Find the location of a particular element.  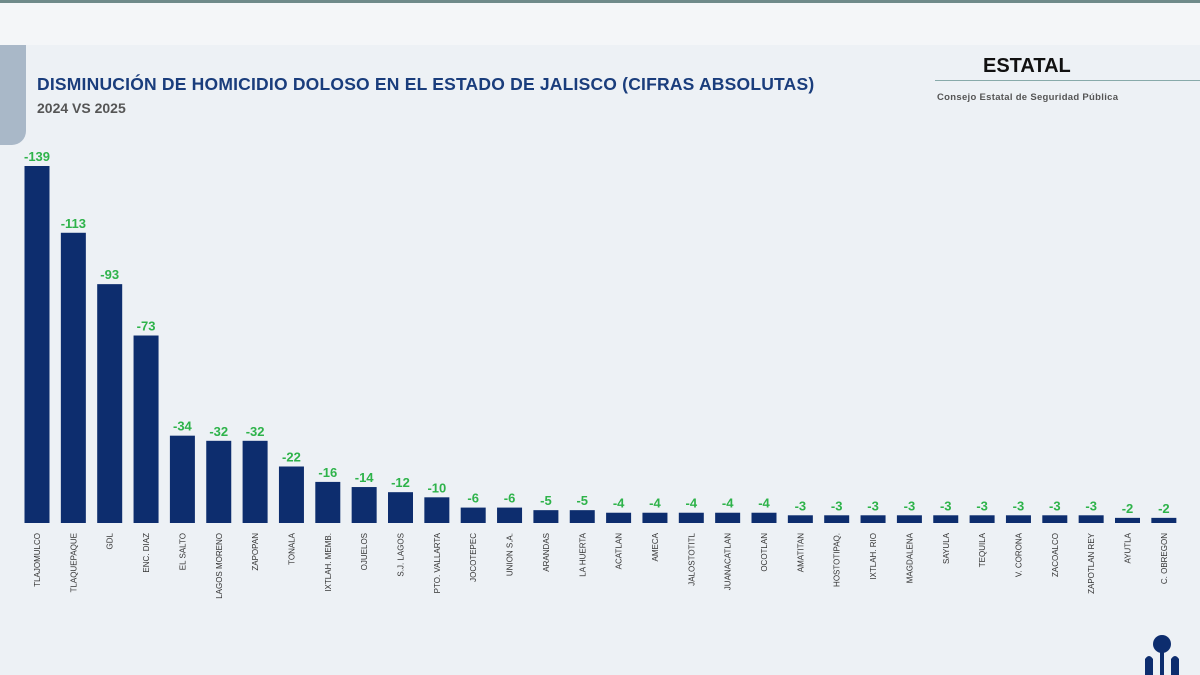

data-label: -113 is located at coordinates (73, 223).